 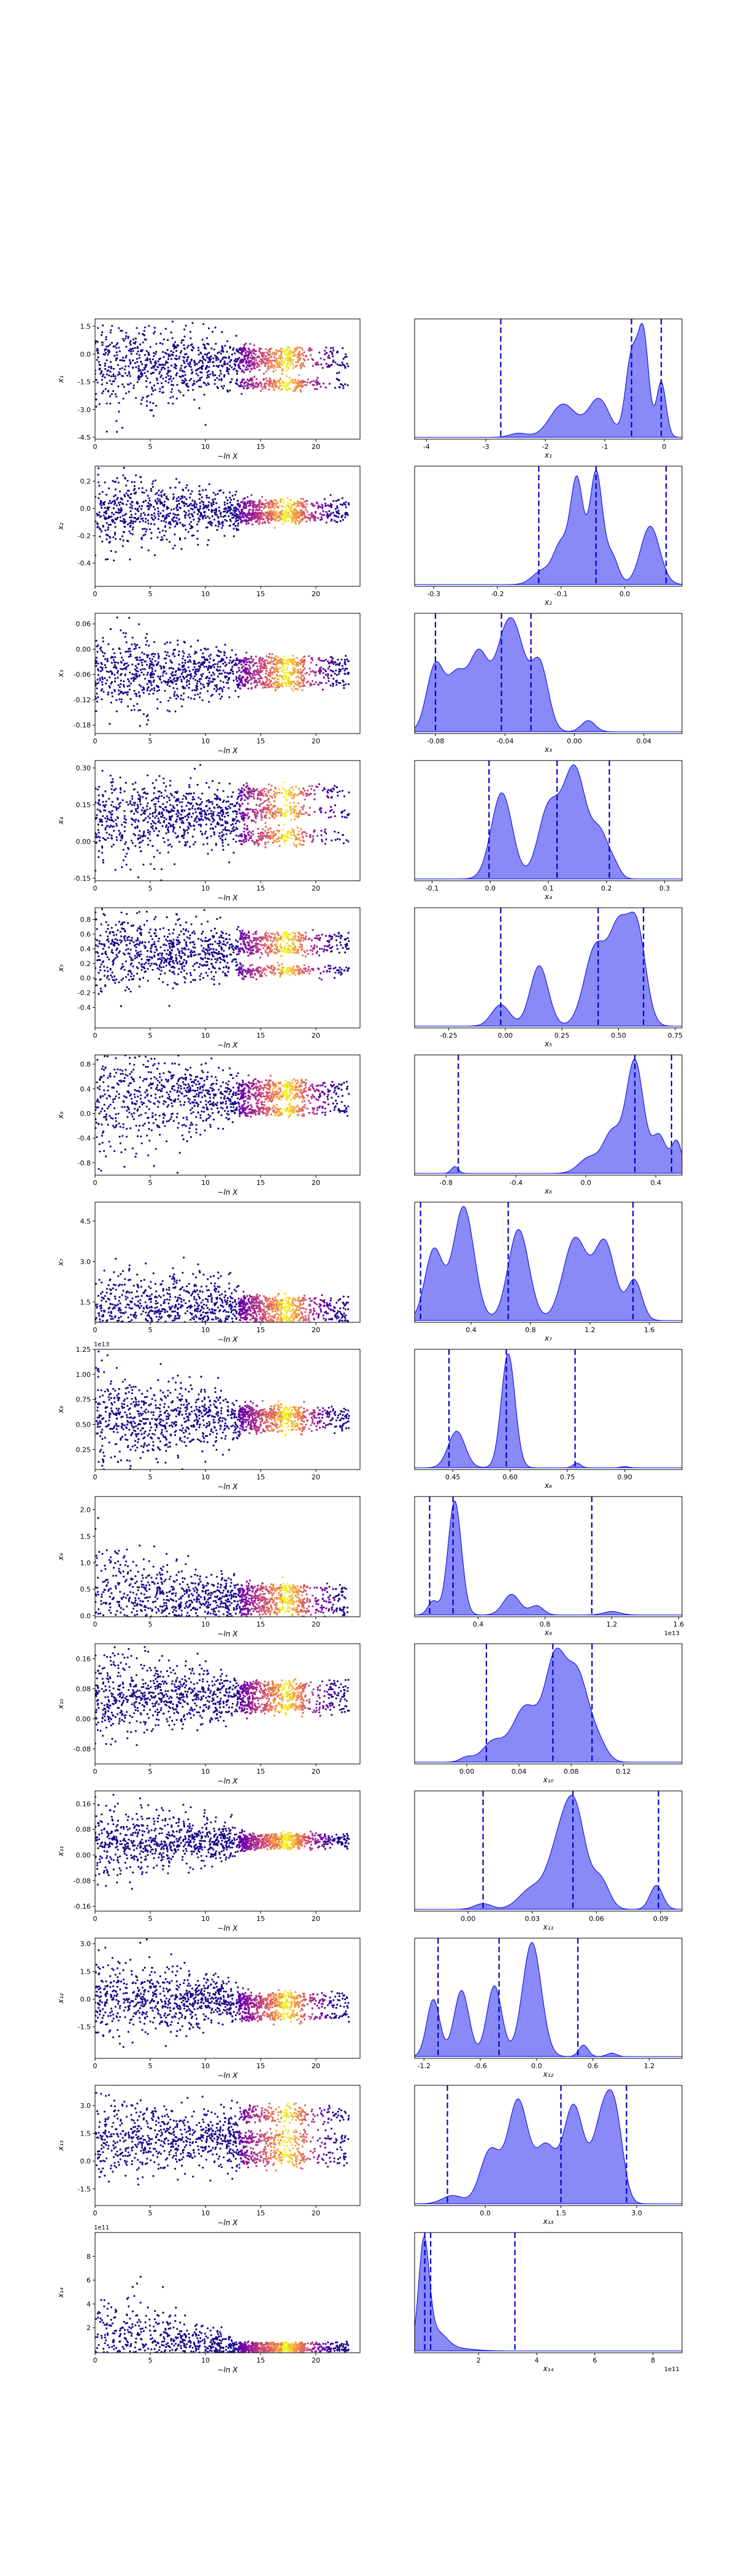 I want to click on scatter-axes-x3, so click(x=227, y=673).